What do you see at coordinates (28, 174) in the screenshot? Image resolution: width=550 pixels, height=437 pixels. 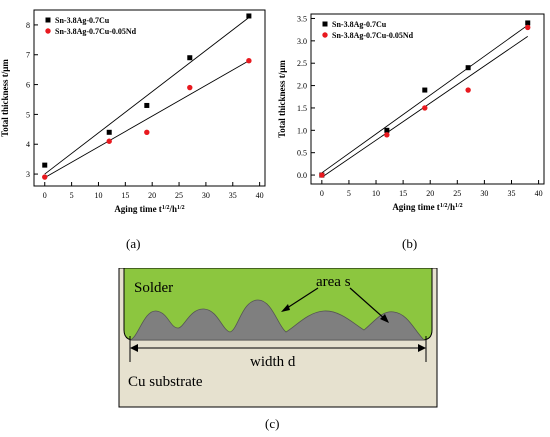 I see `y-tick-label: 3` at bounding box center [28, 174].